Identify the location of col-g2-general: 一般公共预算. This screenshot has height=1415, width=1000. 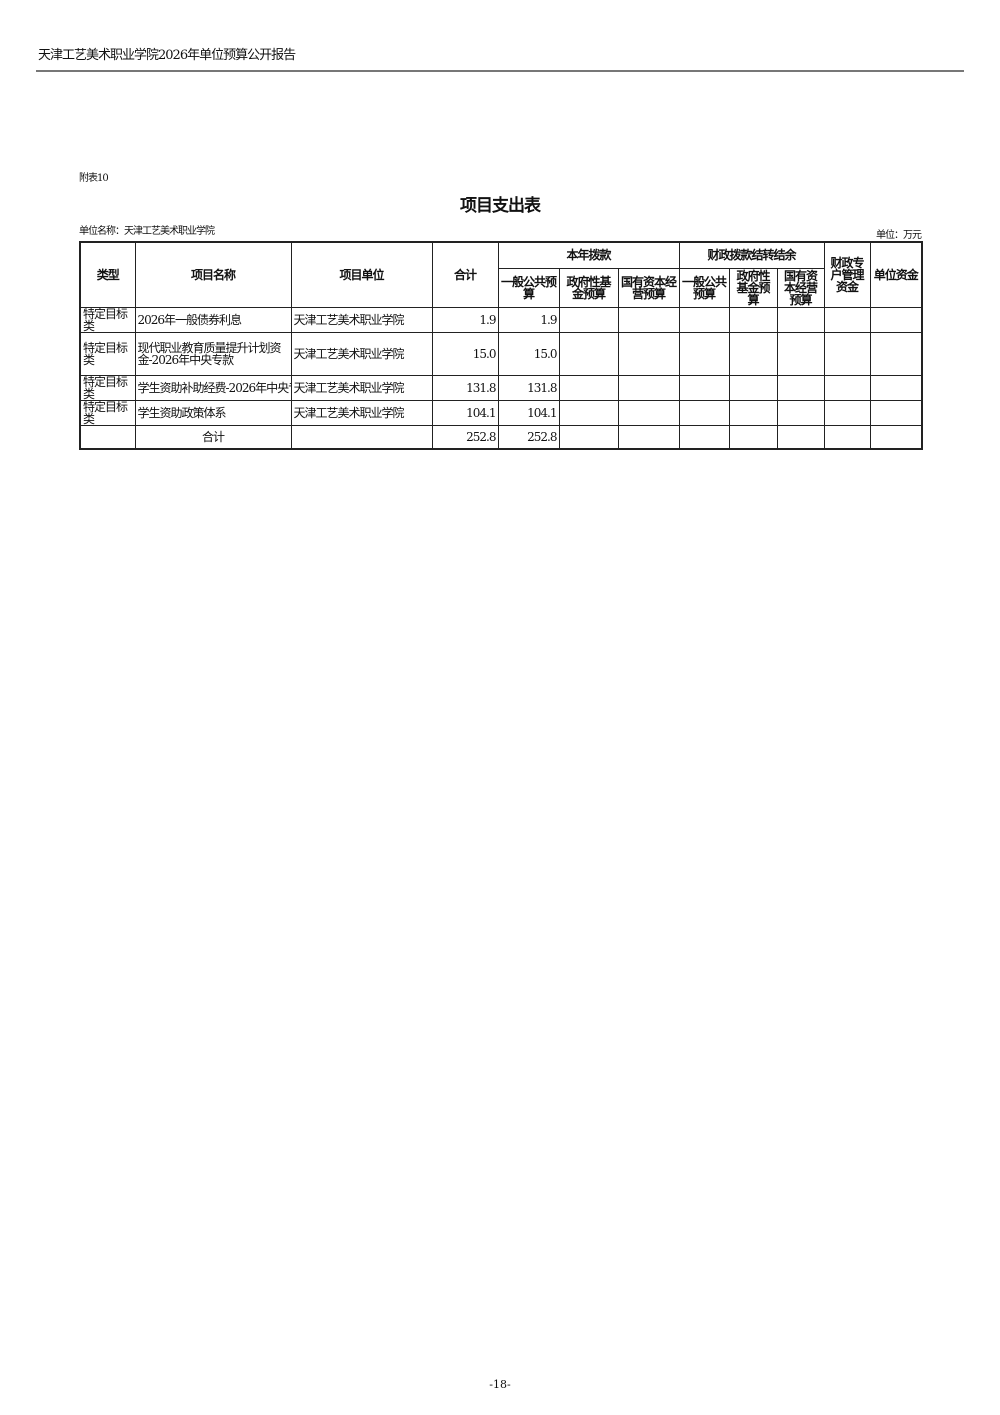
(704, 287).